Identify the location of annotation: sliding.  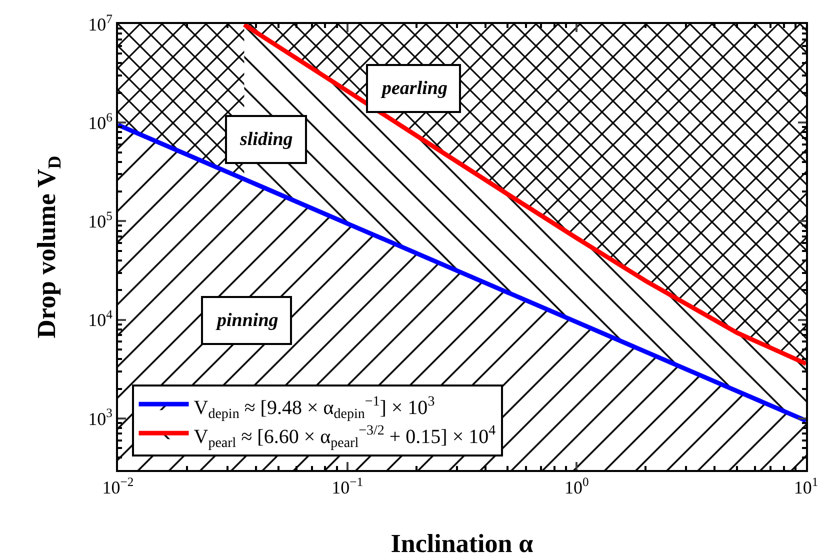
(266, 139).